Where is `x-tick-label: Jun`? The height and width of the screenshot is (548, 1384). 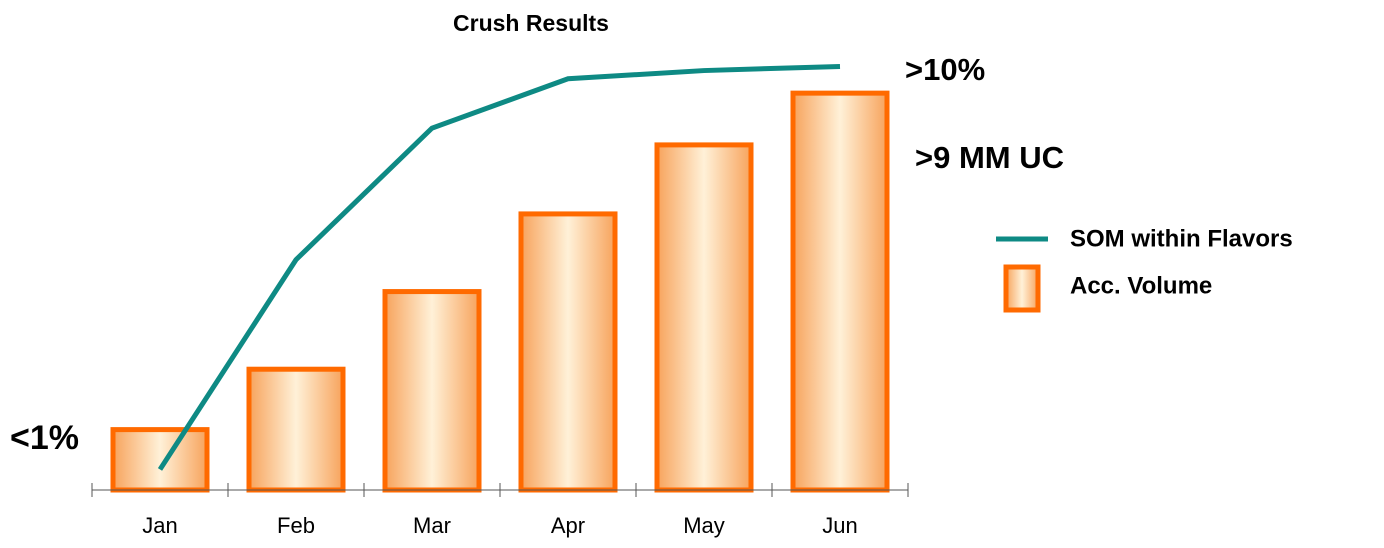
x-tick-label: Jun is located at coordinates (839, 525).